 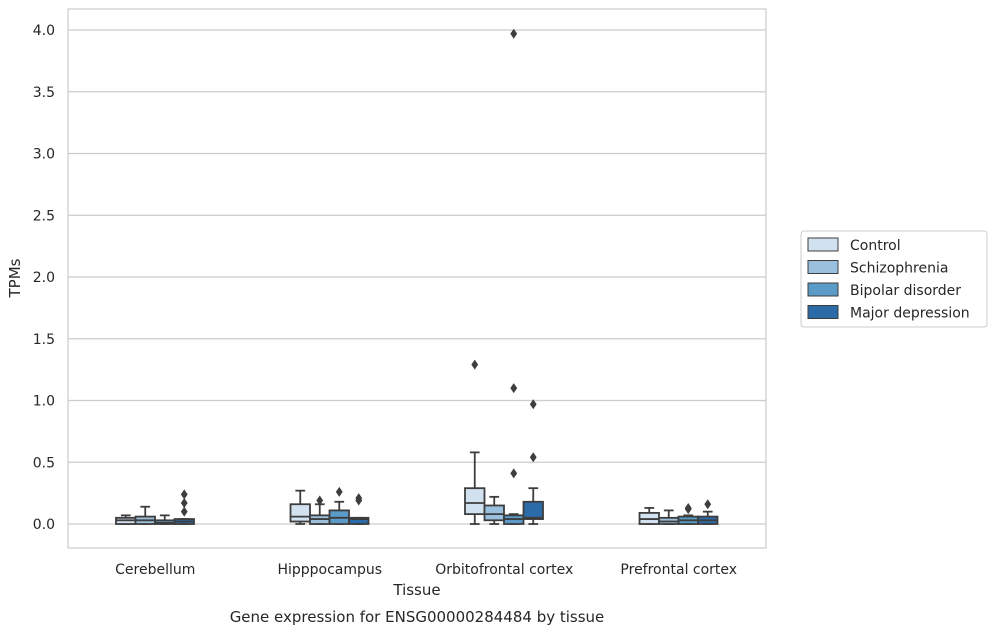 What do you see at coordinates (44, 216) in the screenshot?
I see `y-tick-label: 2.5` at bounding box center [44, 216].